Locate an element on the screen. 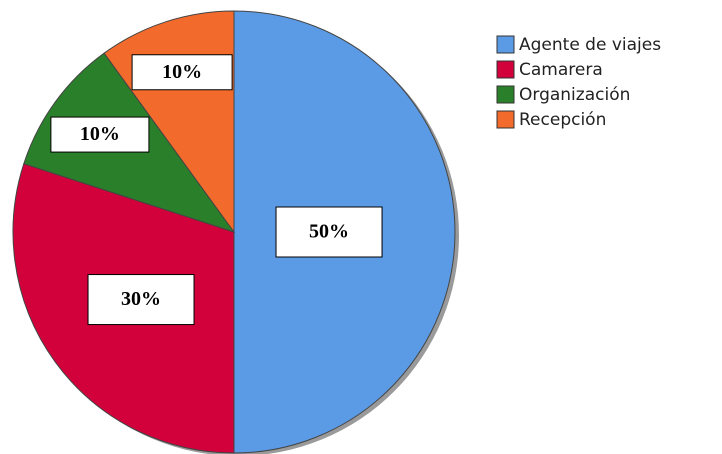 This screenshot has height=454, width=722. legend-label: Agente de viajes is located at coordinates (590, 45).